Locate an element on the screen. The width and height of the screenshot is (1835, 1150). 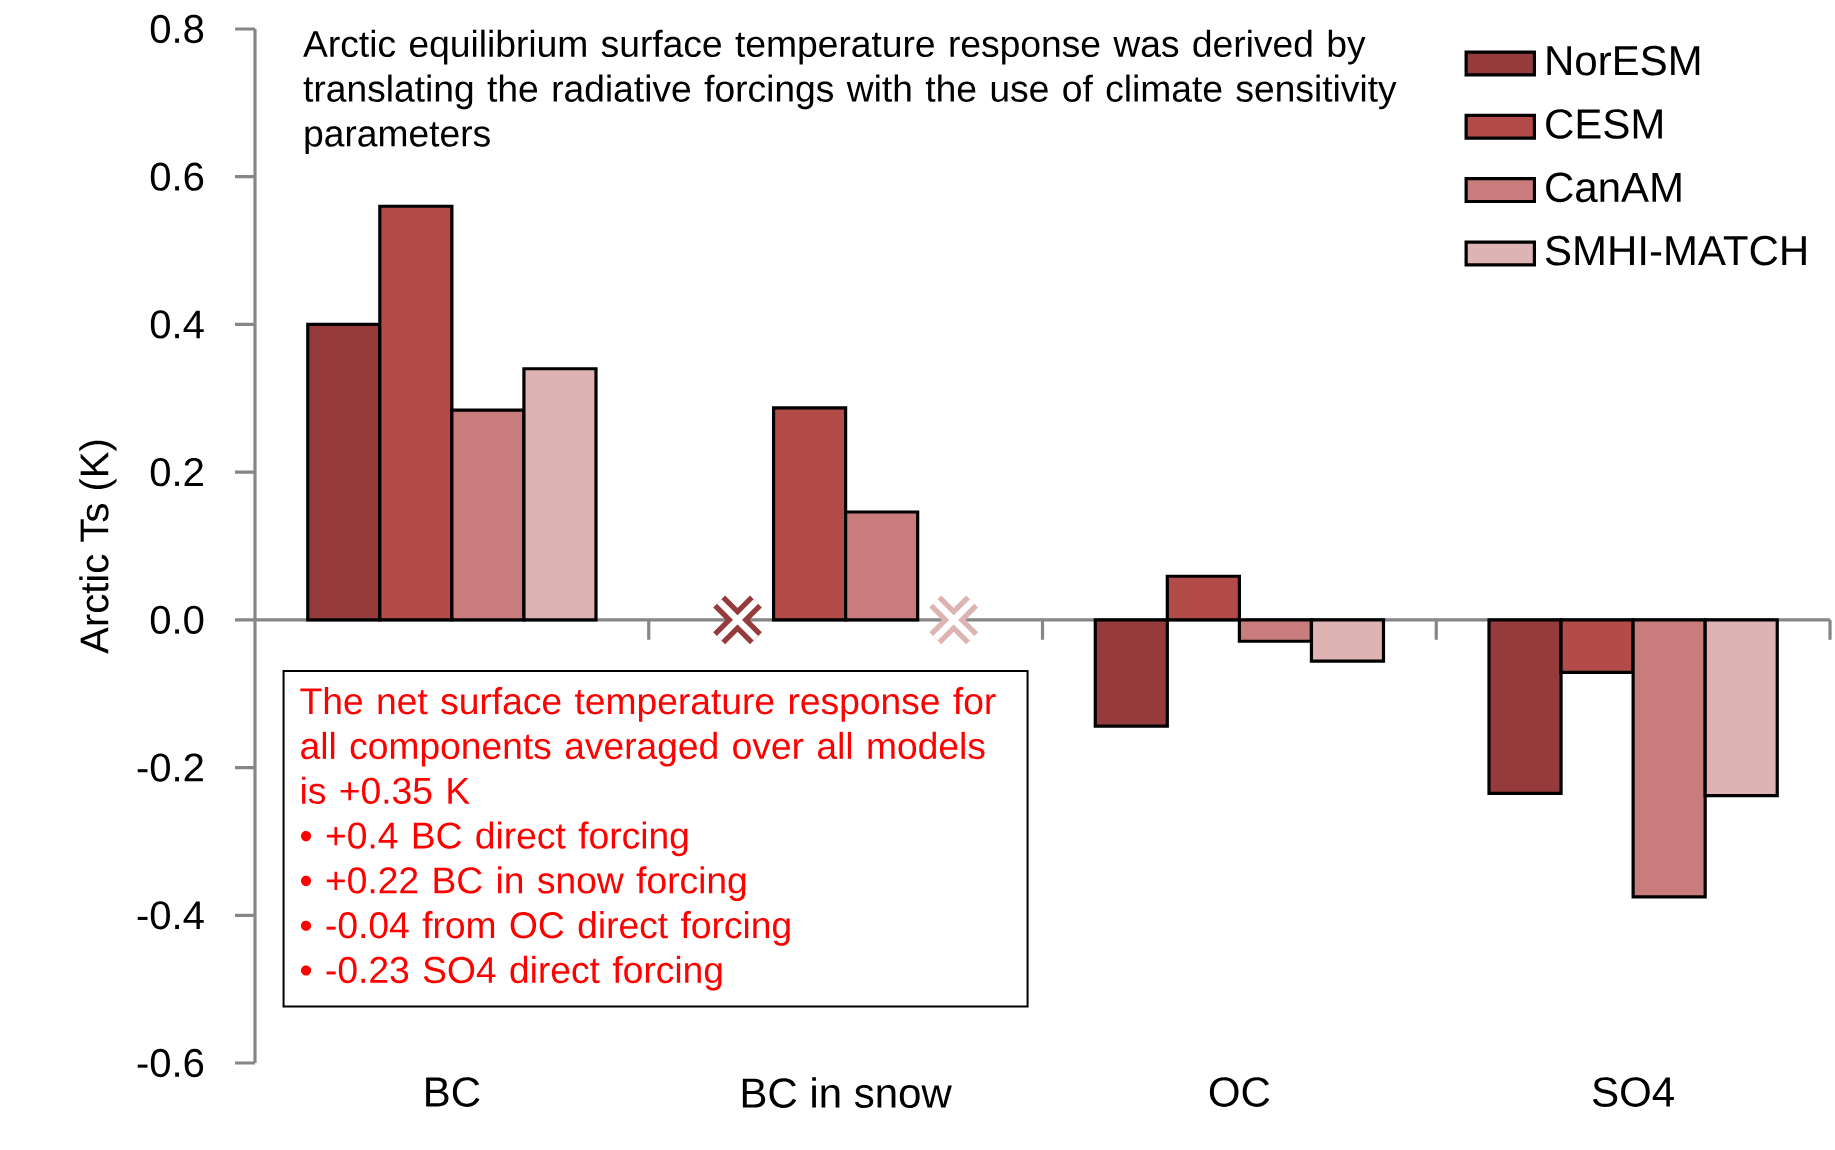
y-axis-title: Arctic Ts (K) is located at coordinates (98, 547).